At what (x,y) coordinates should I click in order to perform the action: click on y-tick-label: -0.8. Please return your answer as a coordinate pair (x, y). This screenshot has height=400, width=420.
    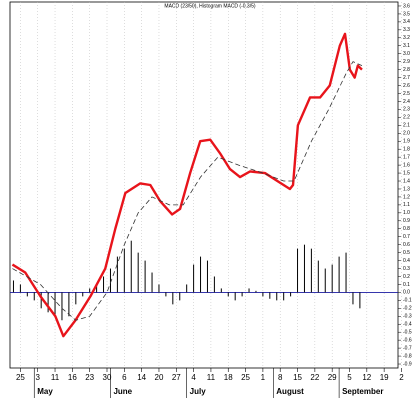
    Looking at the image, I should click on (407, 356).